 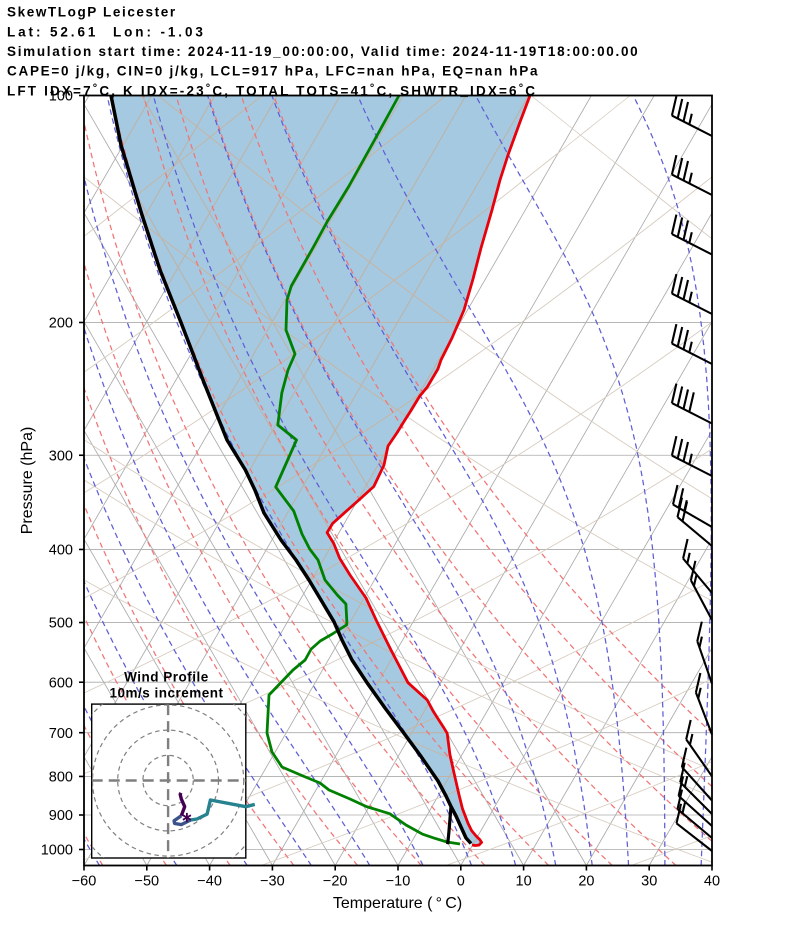 I want to click on svg-text: Lat: 52.61, so click(x=52, y=31).